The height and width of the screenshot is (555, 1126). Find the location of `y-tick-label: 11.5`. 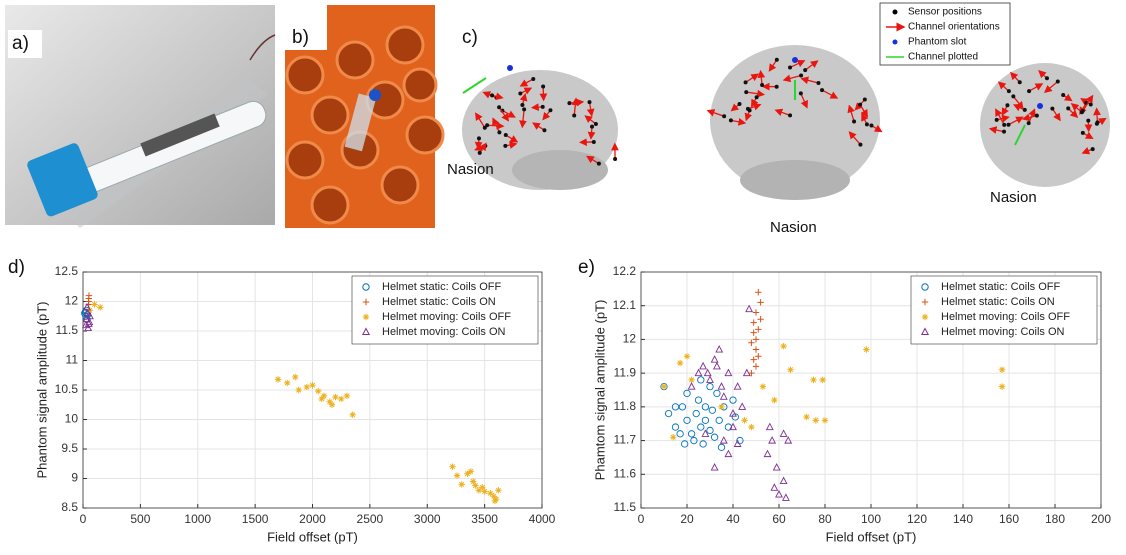

y-tick-label: 11.5 is located at coordinates (67, 330).